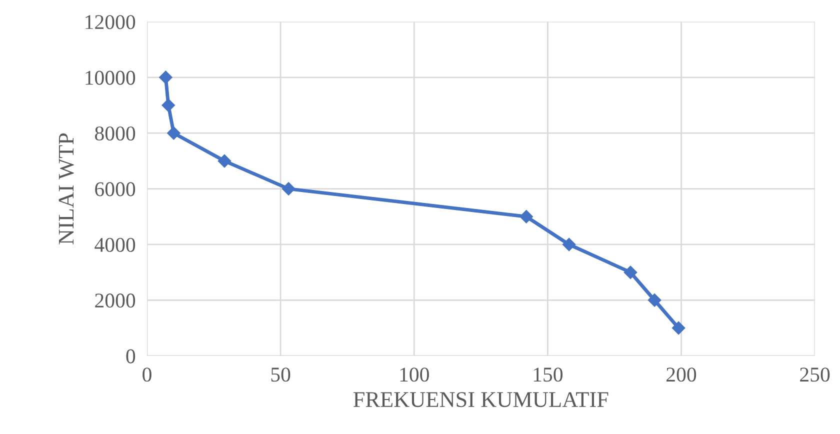 The image size is (840, 434). I want to click on x-tick-label: 50, so click(280, 375).